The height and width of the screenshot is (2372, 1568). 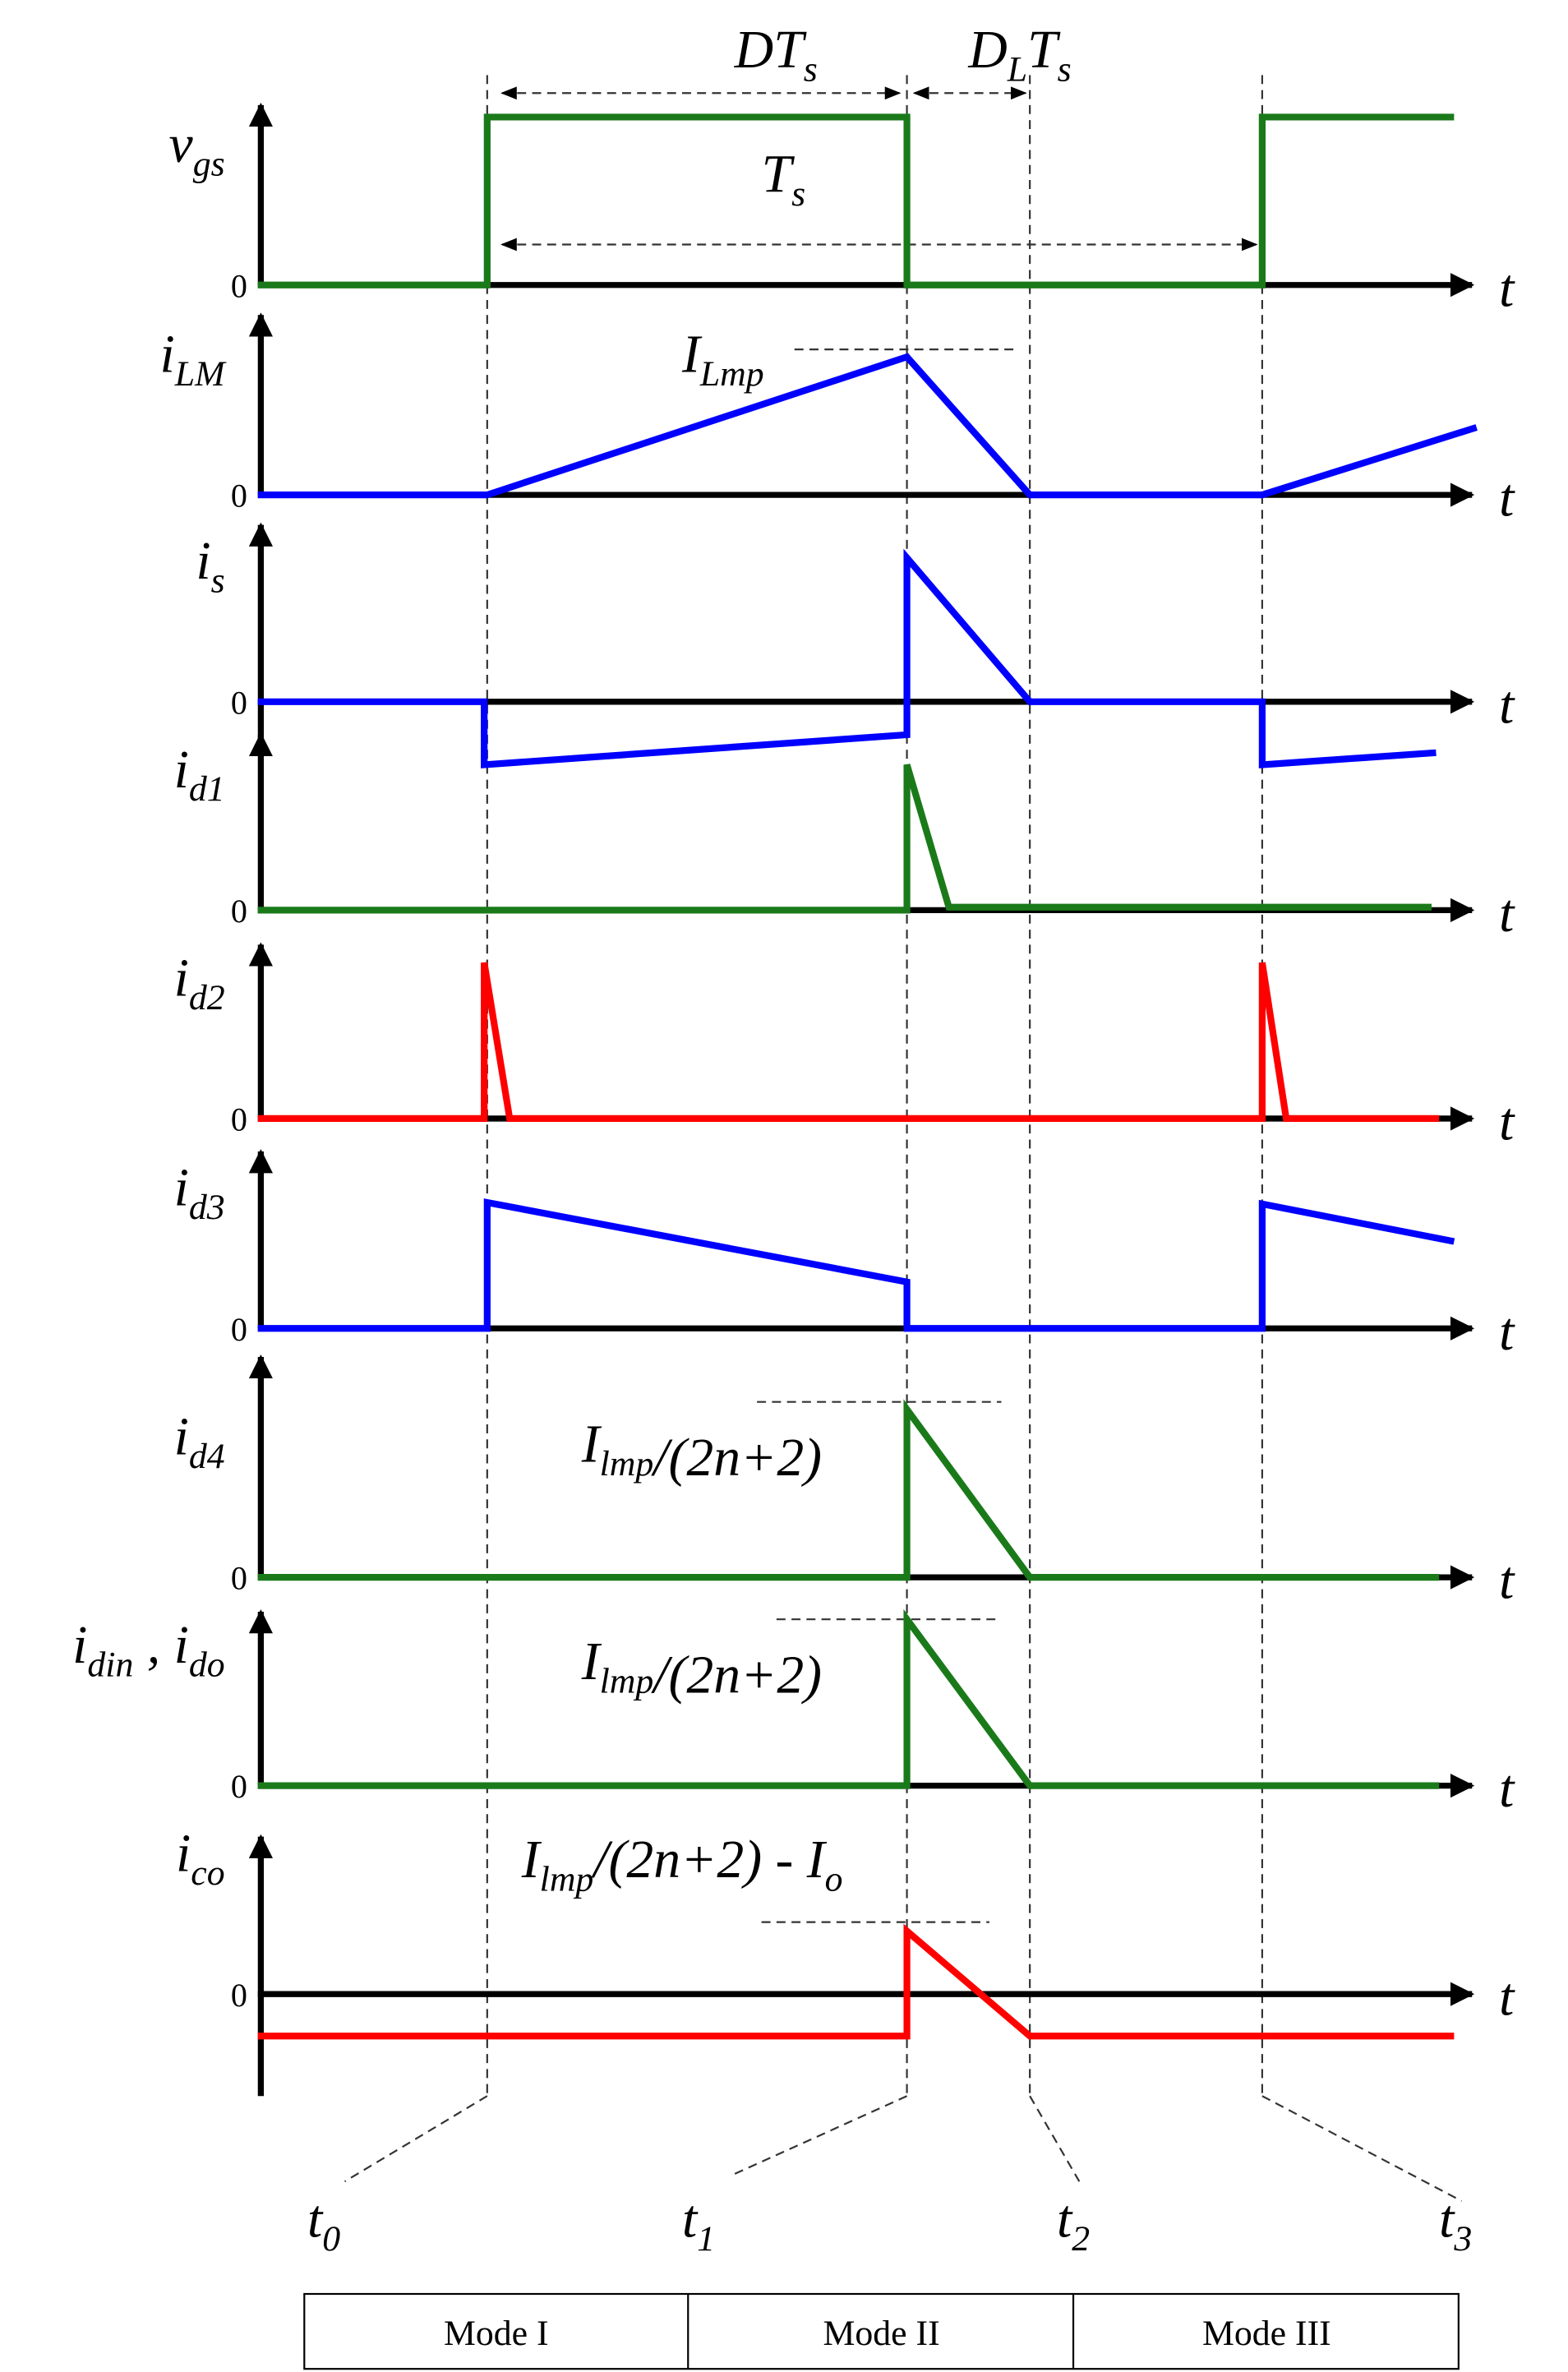 I want to click on label-sub: 0, so click(x=331, y=2239).